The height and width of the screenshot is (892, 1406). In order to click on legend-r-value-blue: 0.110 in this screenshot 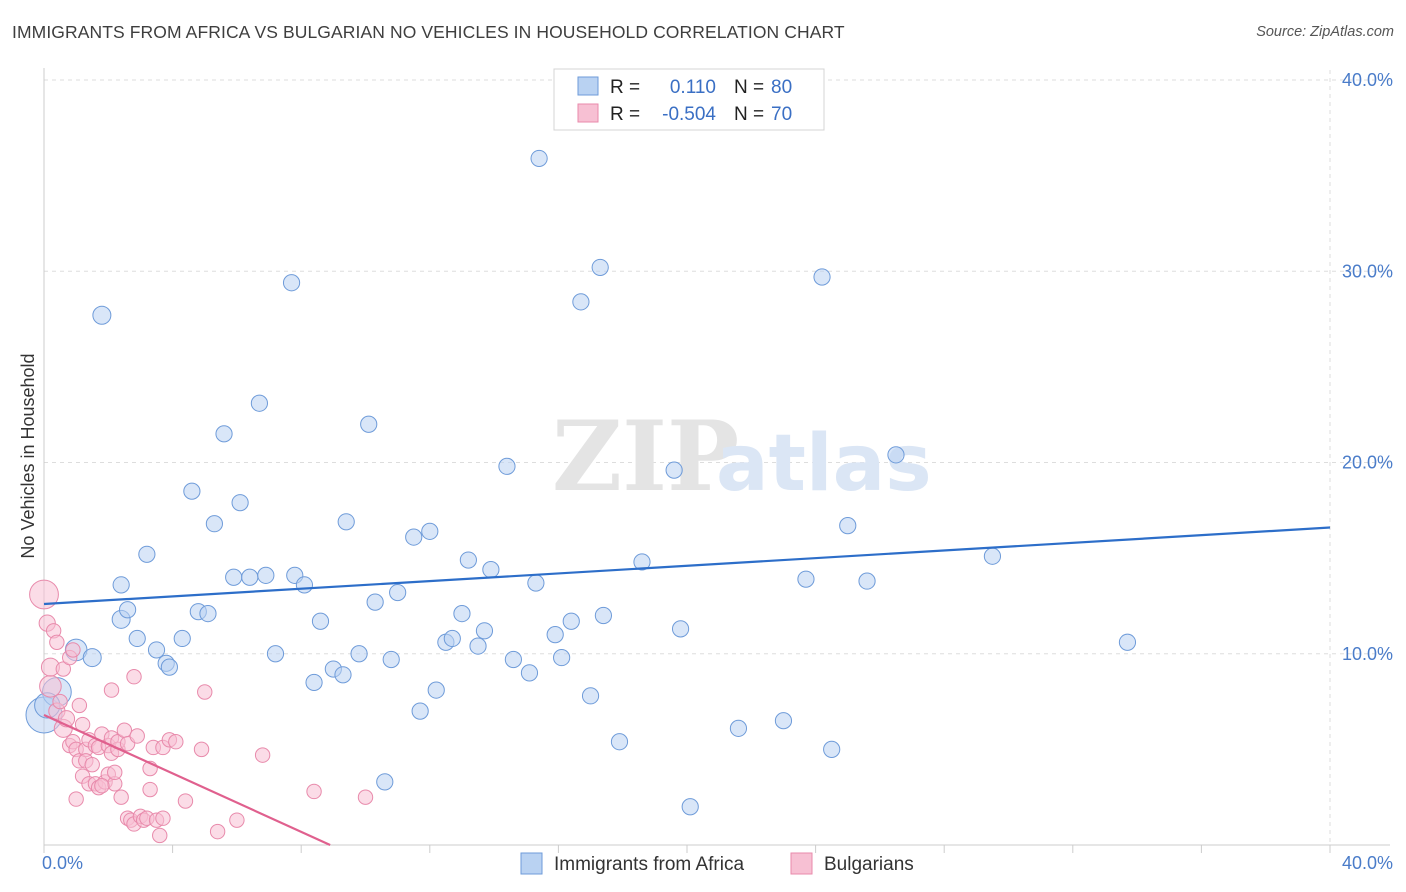, I will do `click(693, 87)`.